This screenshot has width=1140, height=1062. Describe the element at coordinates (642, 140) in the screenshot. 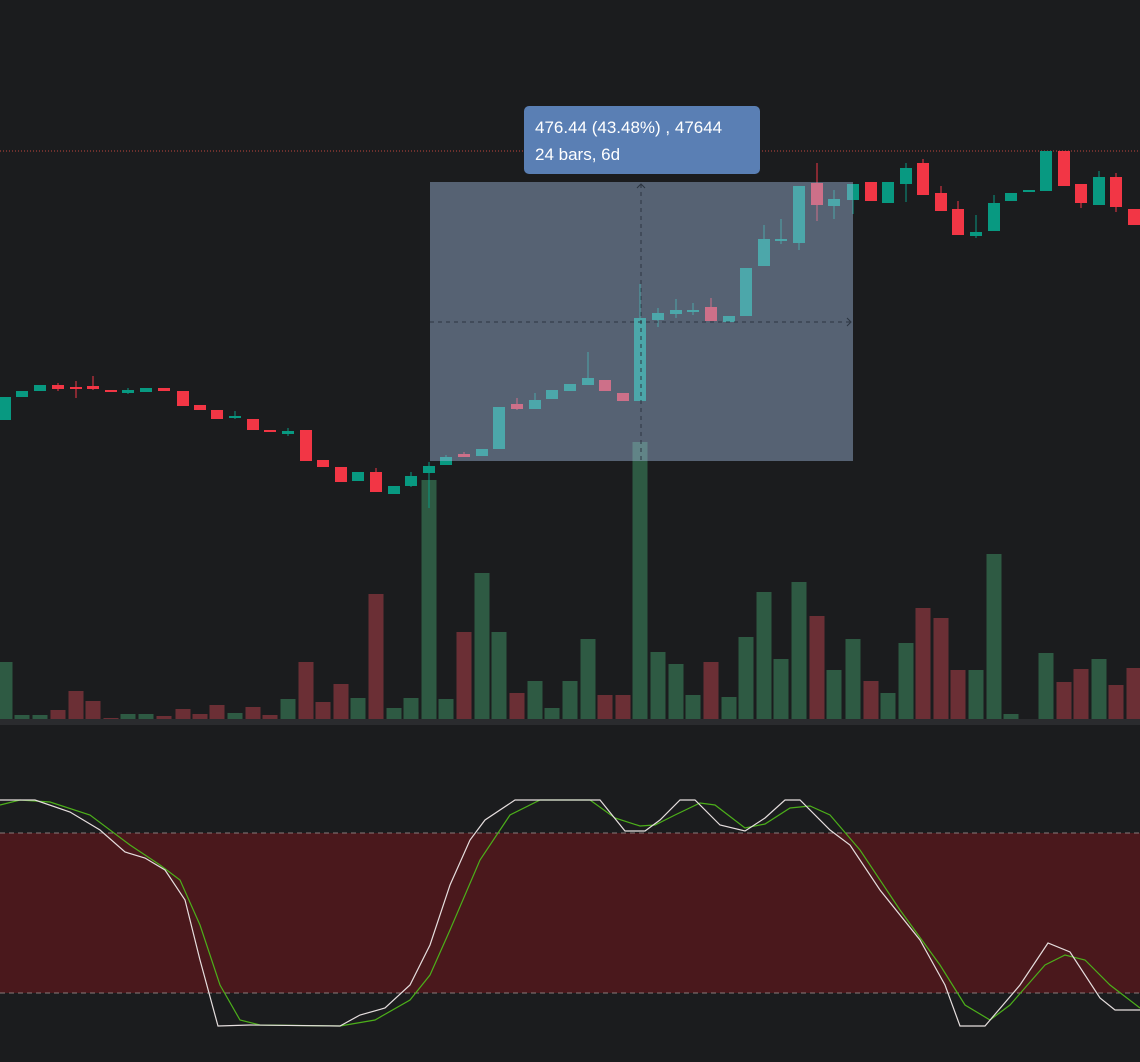

I see `measure-tooltip` at that location.